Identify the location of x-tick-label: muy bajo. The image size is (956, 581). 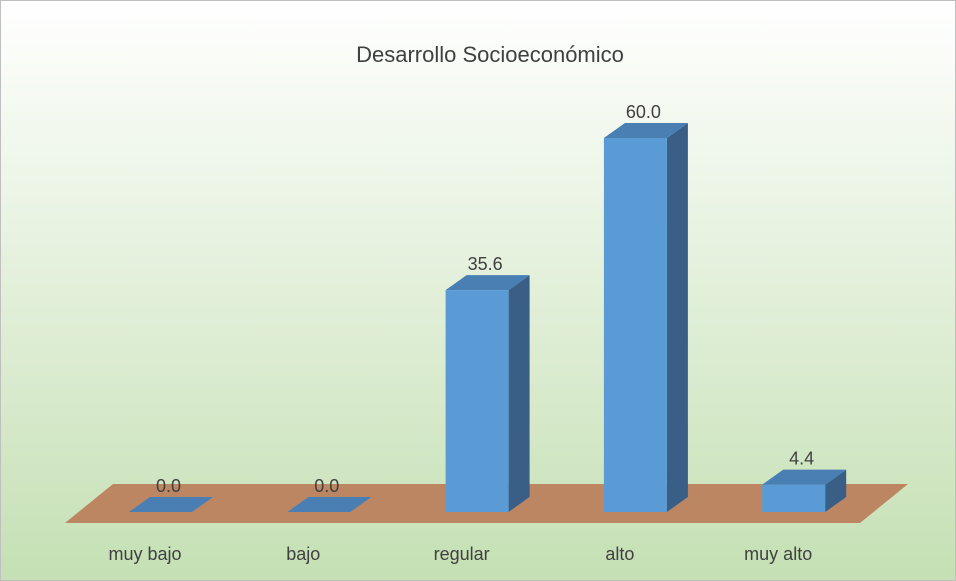
(144, 554).